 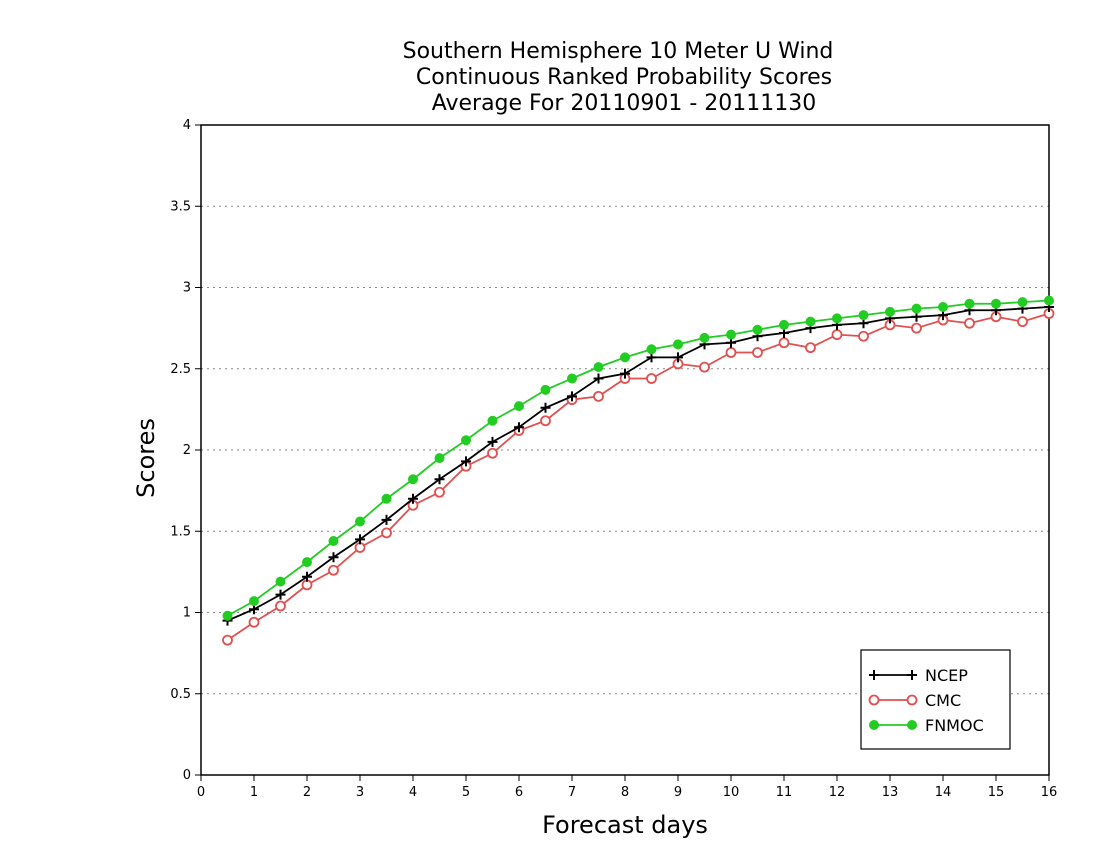 What do you see at coordinates (201, 792) in the screenshot?
I see `x-tick-label: 0` at bounding box center [201, 792].